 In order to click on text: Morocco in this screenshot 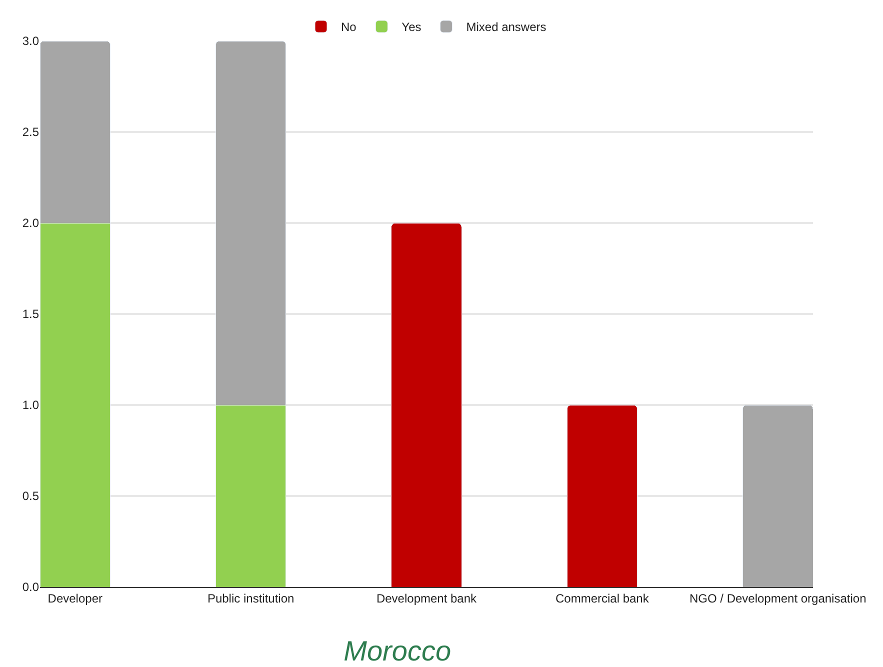, I will do `click(398, 650)`.